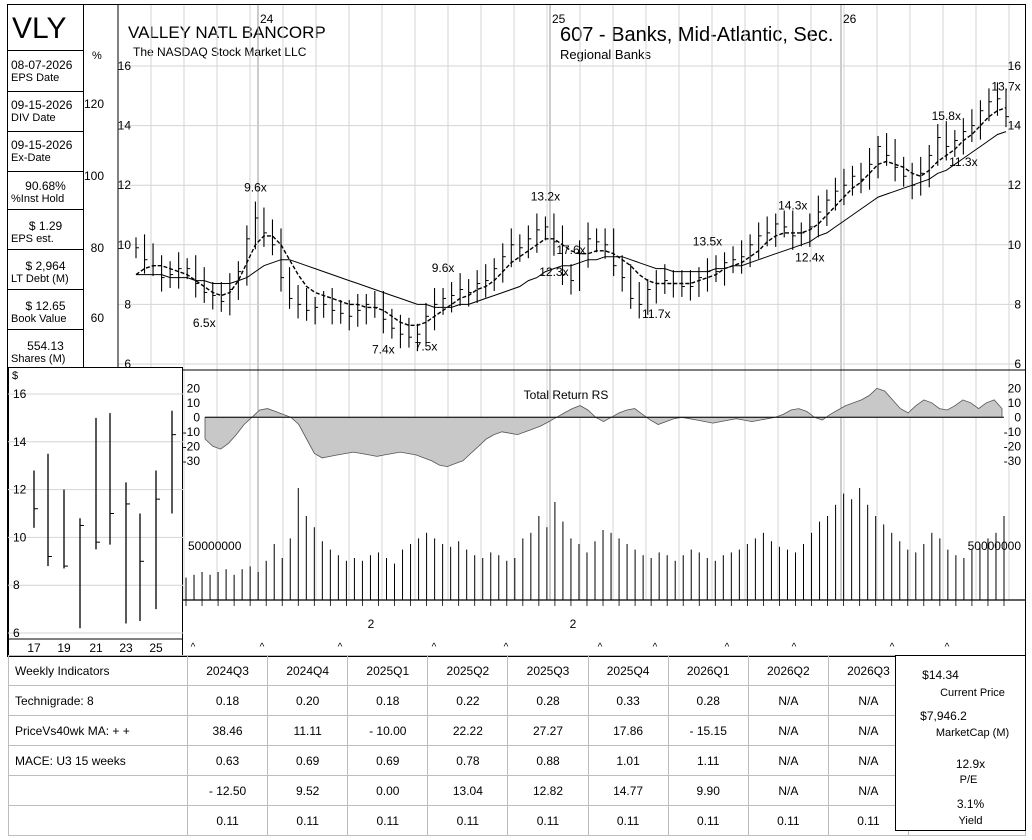  What do you see at coordinates (40, 279) in the screenshot?
I see `sidebar-fact-label: LT Debt (M)` at bounding box center [40, 279].